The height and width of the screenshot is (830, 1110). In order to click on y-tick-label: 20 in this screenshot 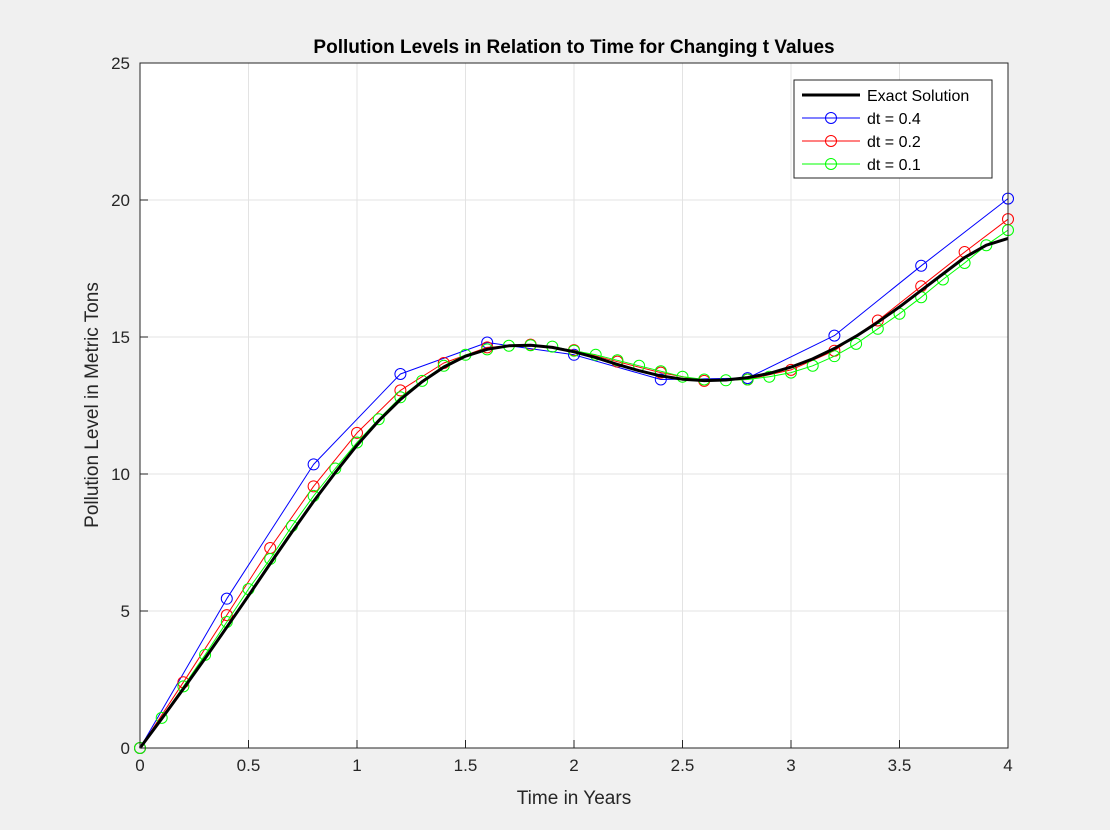, I will do `click(120, 200)`.